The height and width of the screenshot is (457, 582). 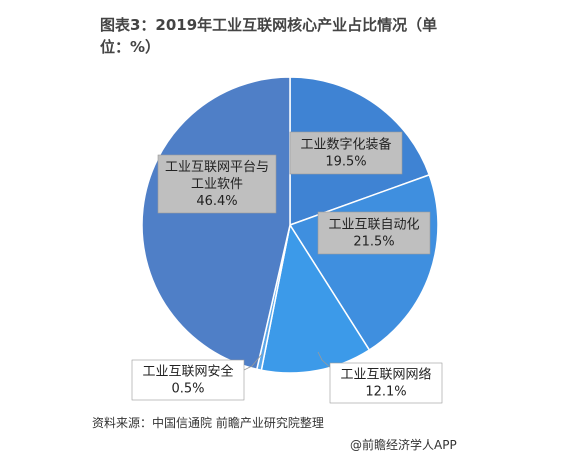 I want to click on brand-credit: @前瞻经济学人APP, so click(x=403, y=445).